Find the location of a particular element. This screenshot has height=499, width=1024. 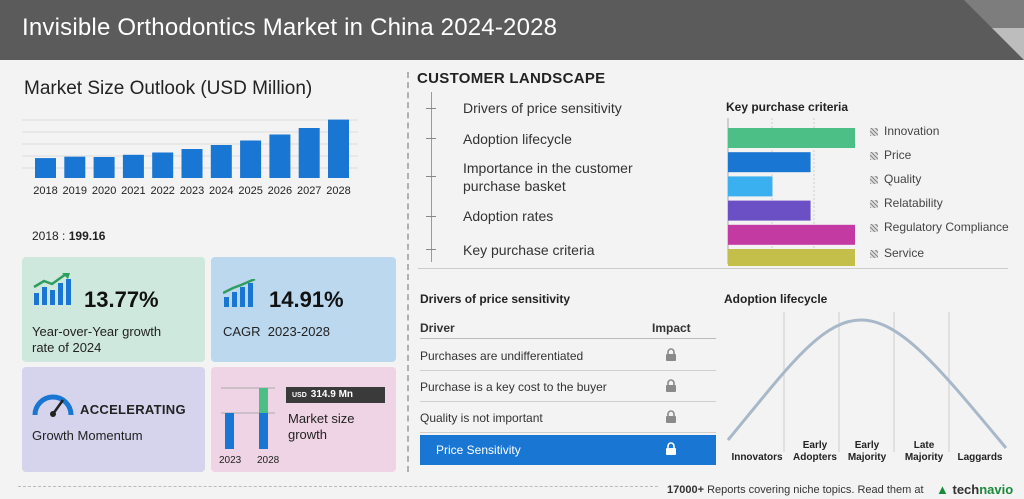

bar-2018 is located at coordinates (45, 168).